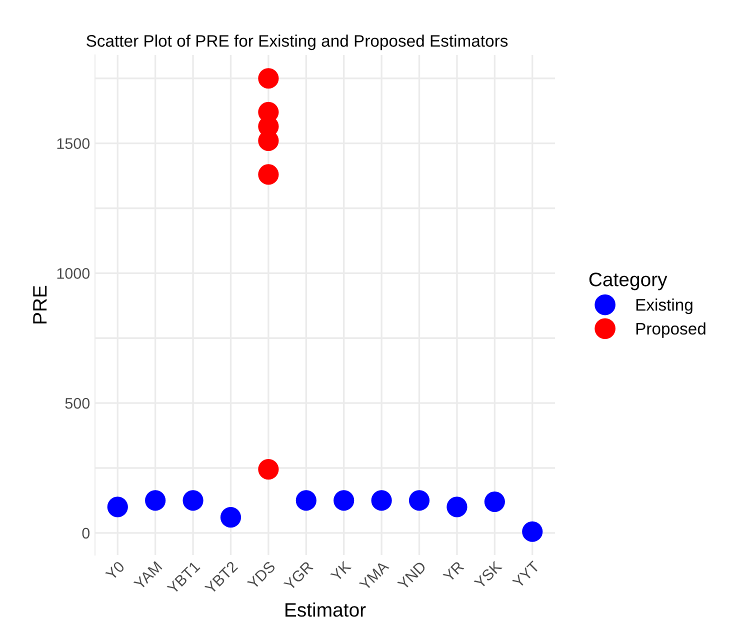  Describe the element at coordinates (115, 570) in the screenshot. I see `x-tick-label: Y0` at that location.